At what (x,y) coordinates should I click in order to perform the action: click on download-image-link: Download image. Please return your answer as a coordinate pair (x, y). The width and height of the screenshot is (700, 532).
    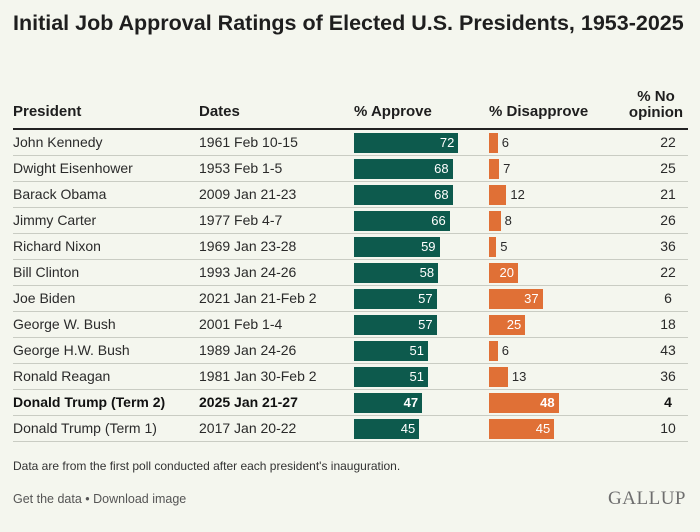
    Looking at the image, I should click on (140, 499).